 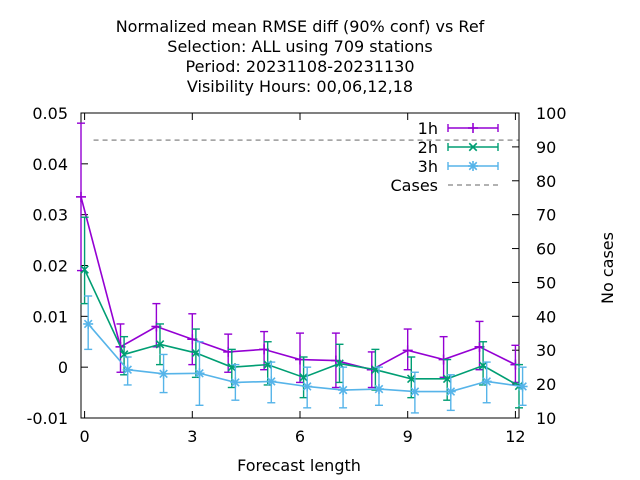 What do you see at coordinates (428, 128) in the screenshot?
I see `legend-label: 1h` at bounding box center [428, 128].